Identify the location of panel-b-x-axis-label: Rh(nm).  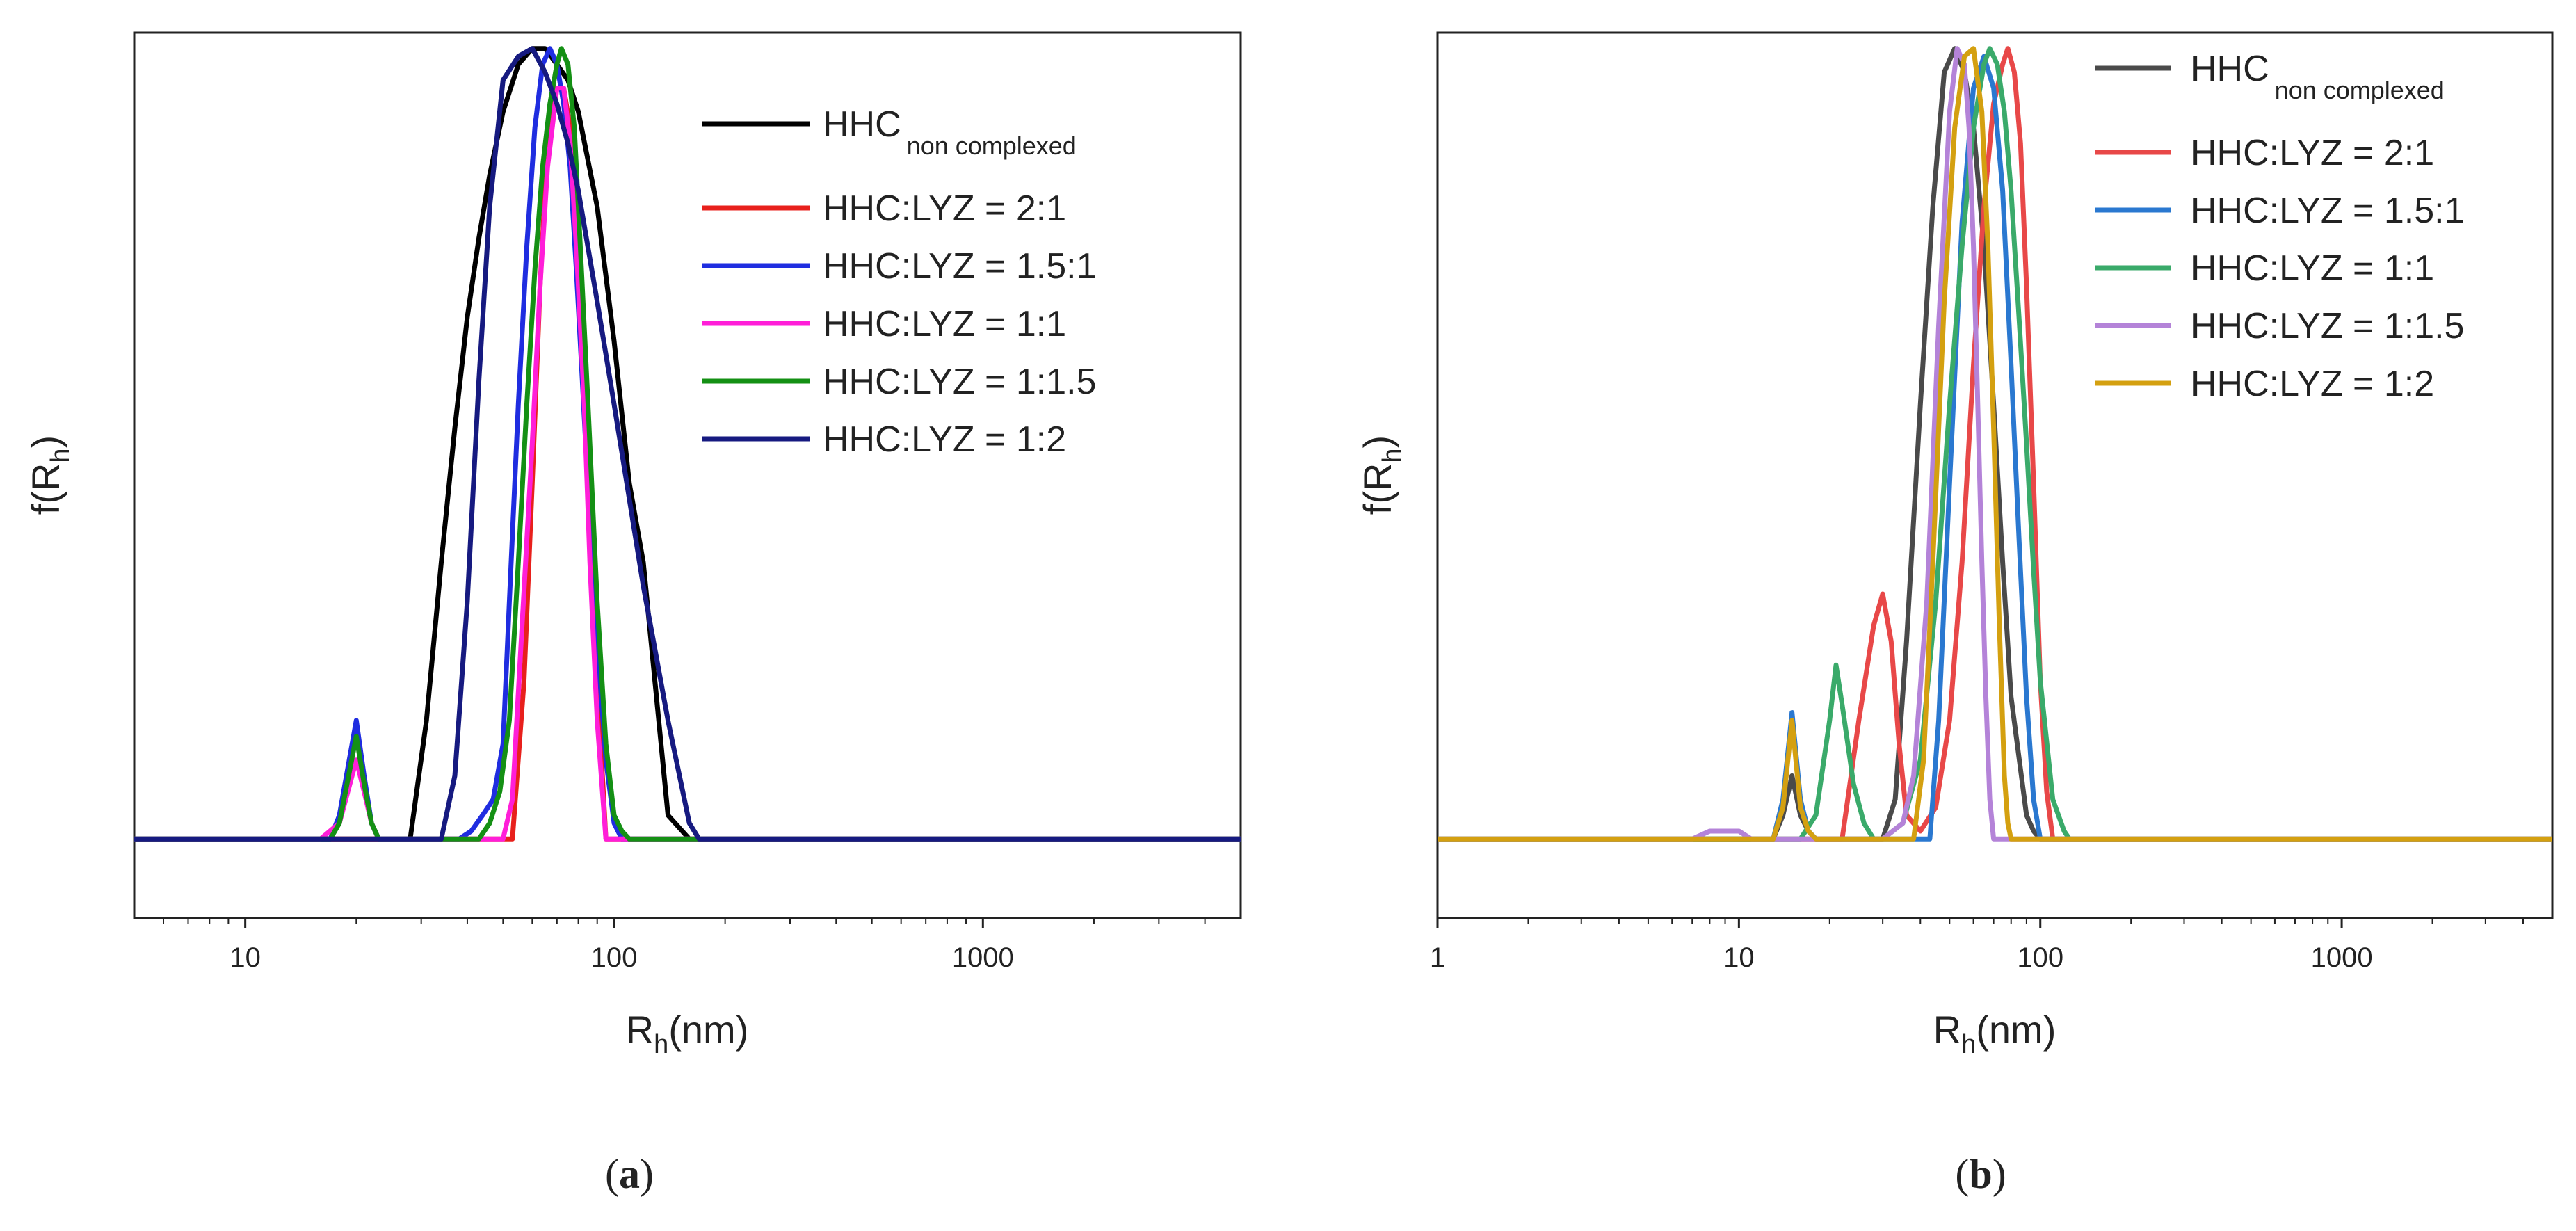
(1995, 1033).